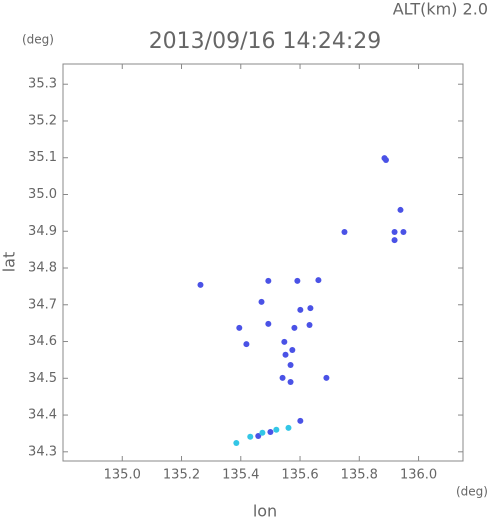 The height and width of the screenshot is (521, 491). What do you see at coordinates (9, 262) in the screenshot?
I see `y-axis-label: lat` at bounding box center [9, 262].